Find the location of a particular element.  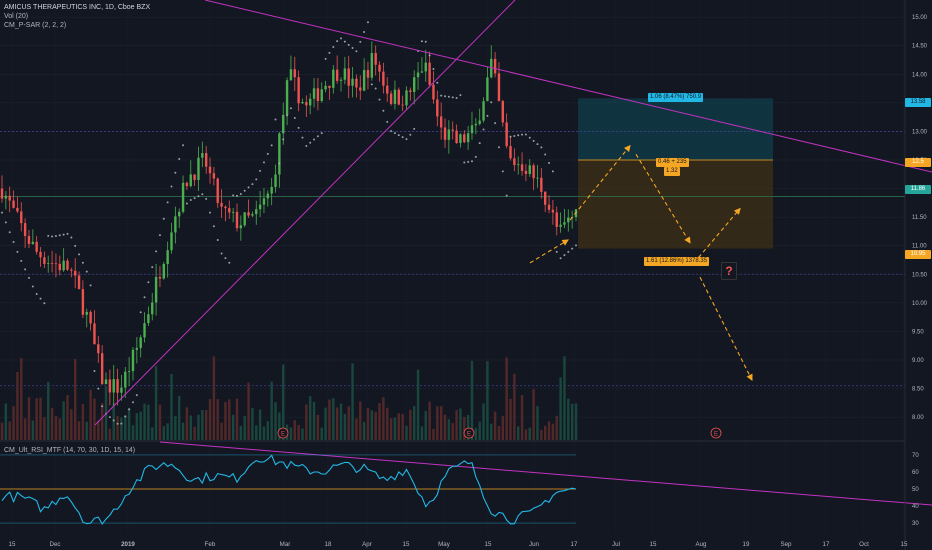

current-price-badge: 13.58 is located at coordinates (918, 102).